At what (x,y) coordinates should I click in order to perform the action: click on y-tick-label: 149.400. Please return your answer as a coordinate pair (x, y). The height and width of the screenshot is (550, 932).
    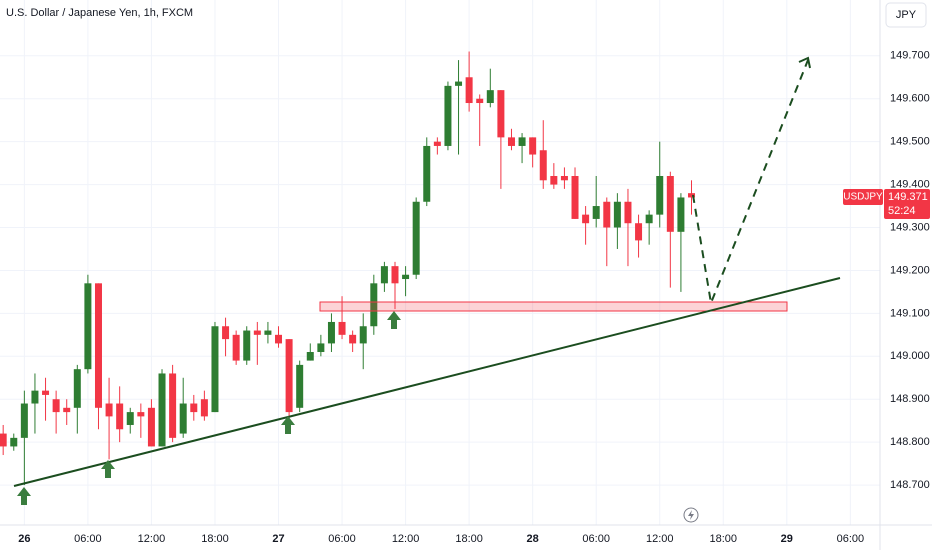
    Looking at the image, I should click on (910, 184).